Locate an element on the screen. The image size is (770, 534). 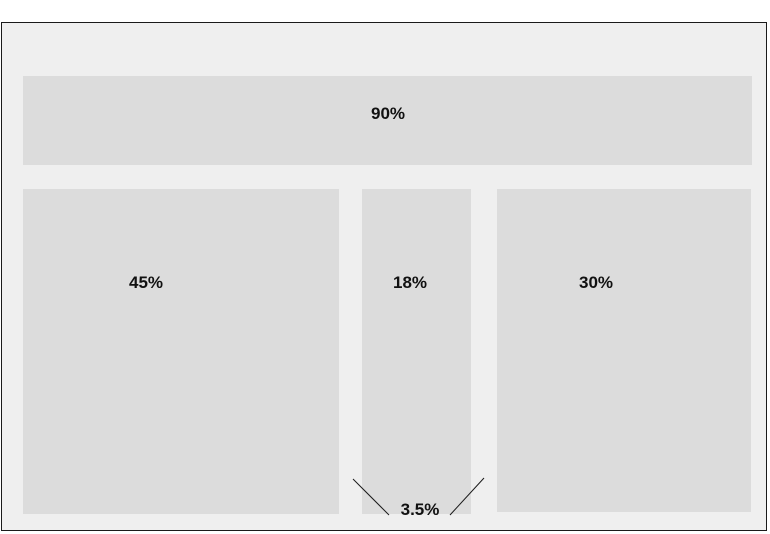
gap-pointer-right is located at coordinates (467, 496).